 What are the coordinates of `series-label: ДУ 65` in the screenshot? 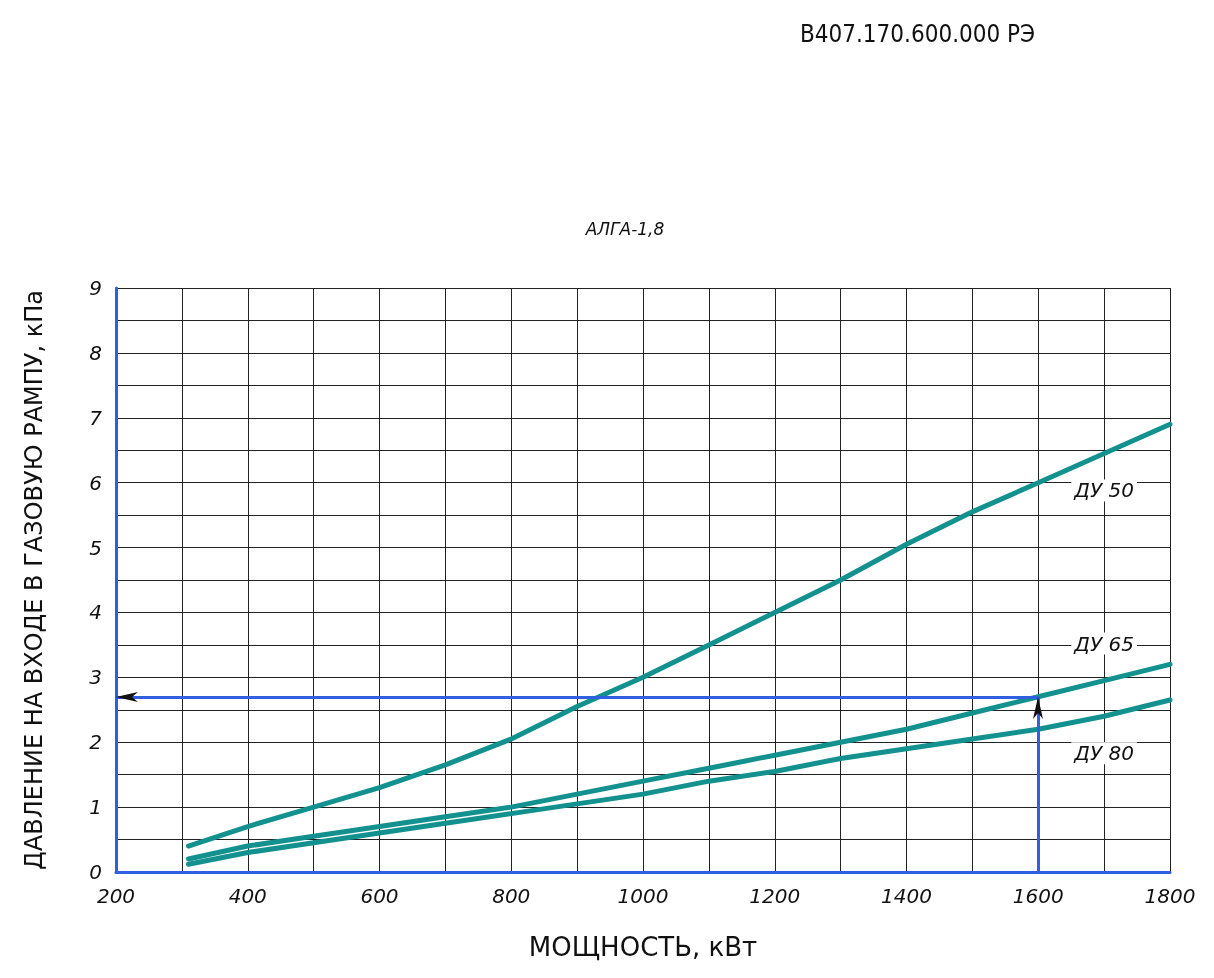 It's located at (1103, 643).